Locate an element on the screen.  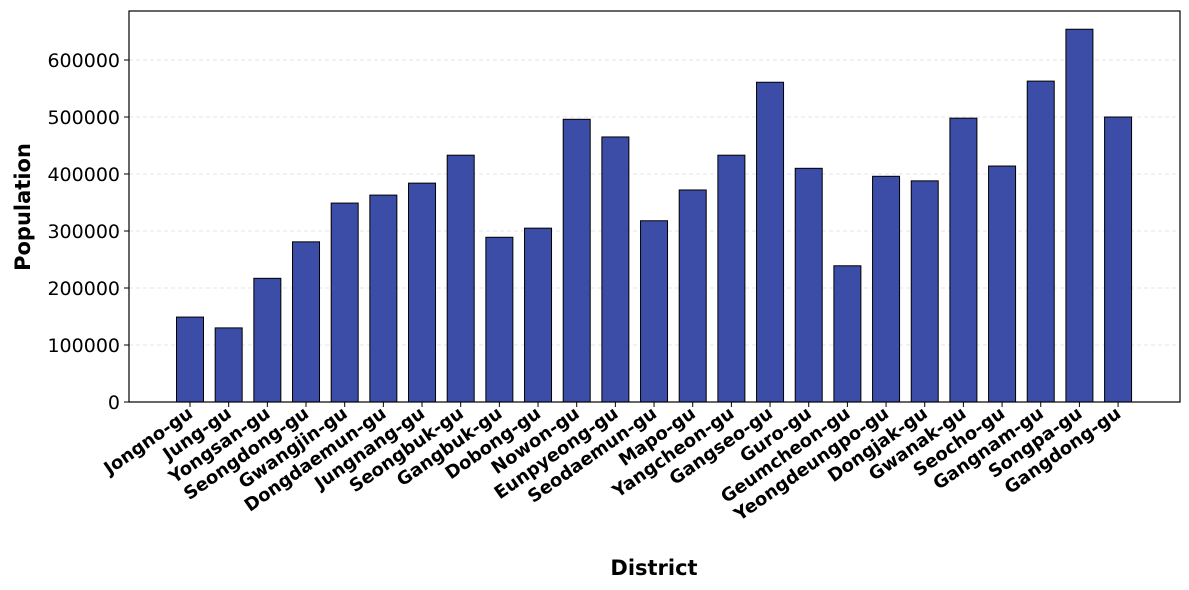
bar-Nowon-gu is located at coordinates (576, 260).